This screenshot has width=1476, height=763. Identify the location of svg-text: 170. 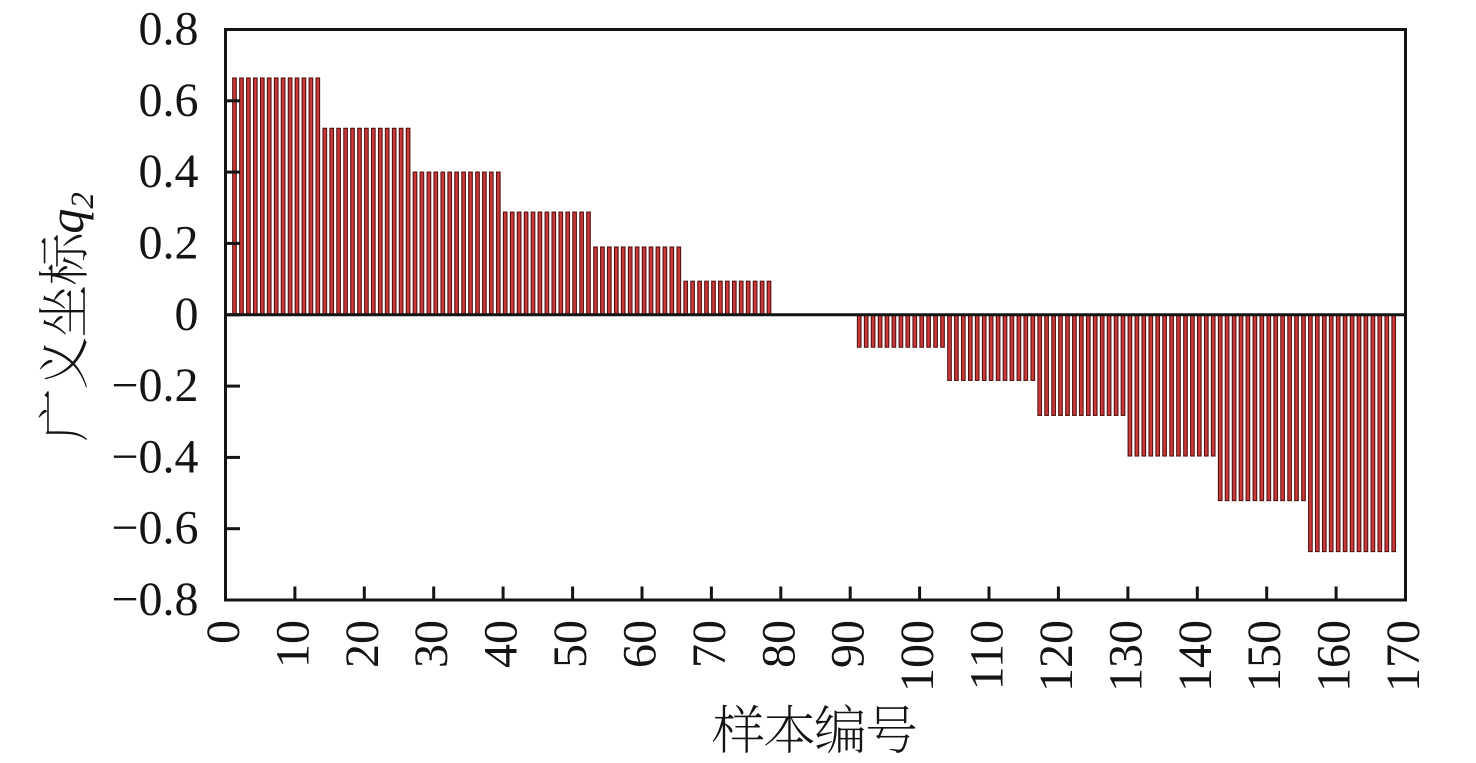
(1403, 656).